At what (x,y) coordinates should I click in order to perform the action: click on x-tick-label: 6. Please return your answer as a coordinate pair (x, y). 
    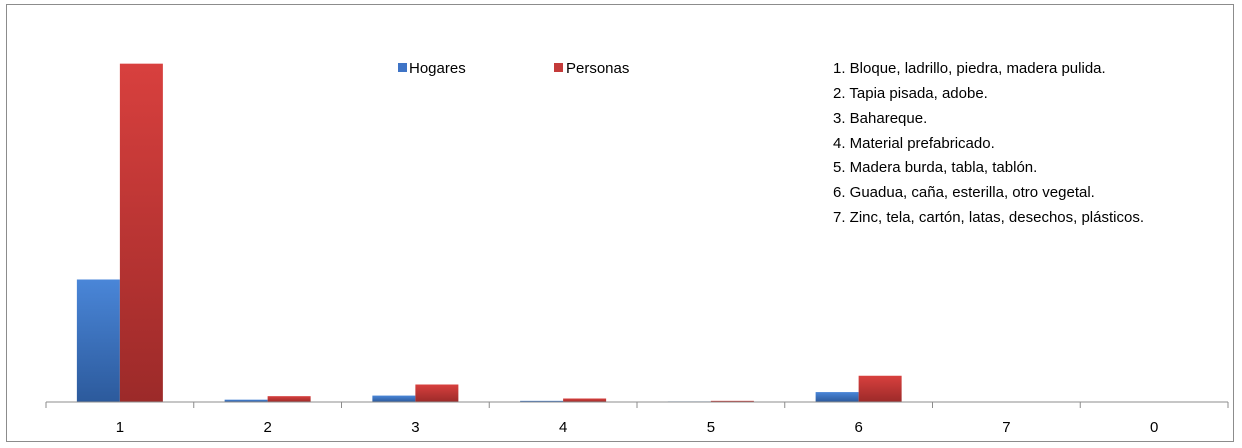
    Looking at the image, I should click on (858, 427).